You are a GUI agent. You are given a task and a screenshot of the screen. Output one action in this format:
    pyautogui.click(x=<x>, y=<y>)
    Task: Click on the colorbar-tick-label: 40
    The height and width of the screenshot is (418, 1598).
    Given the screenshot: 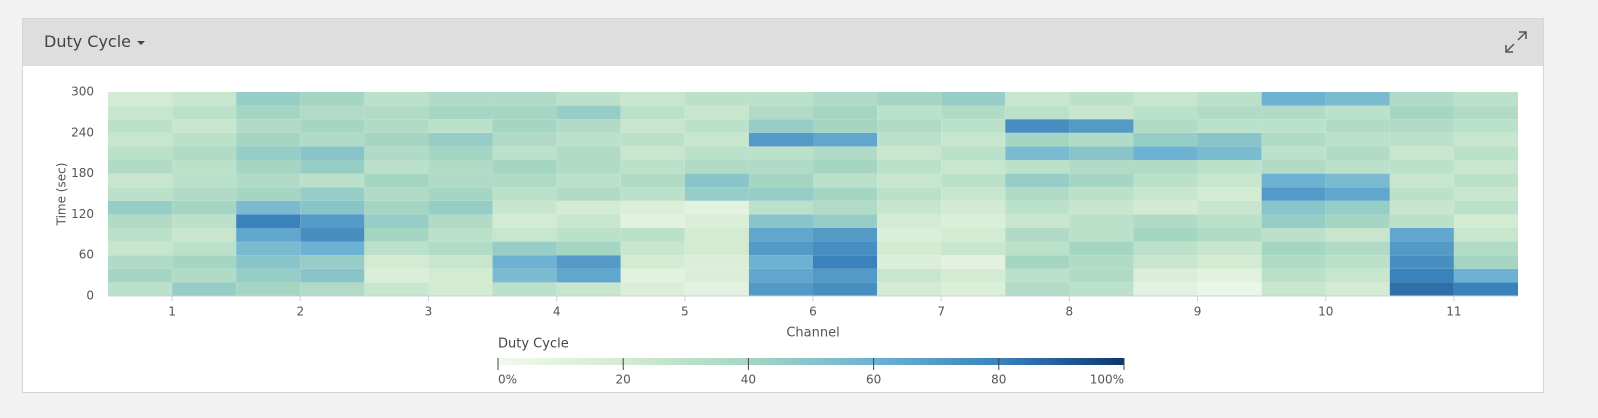 What is the action you would take?
    pyautogui.click(x=748, y=380)
    